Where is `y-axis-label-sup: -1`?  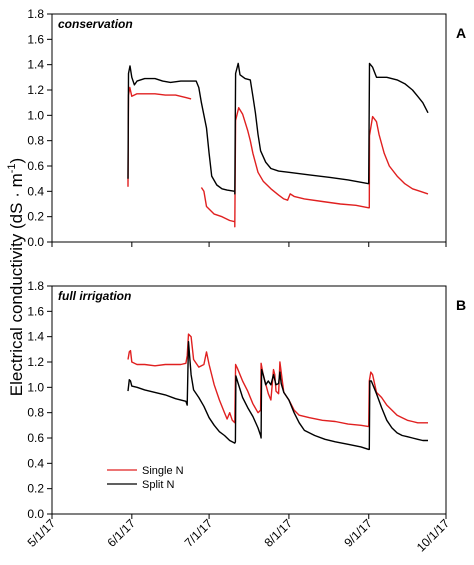
y-axis-label-sup: -1 is located at coordinates (12, 168).